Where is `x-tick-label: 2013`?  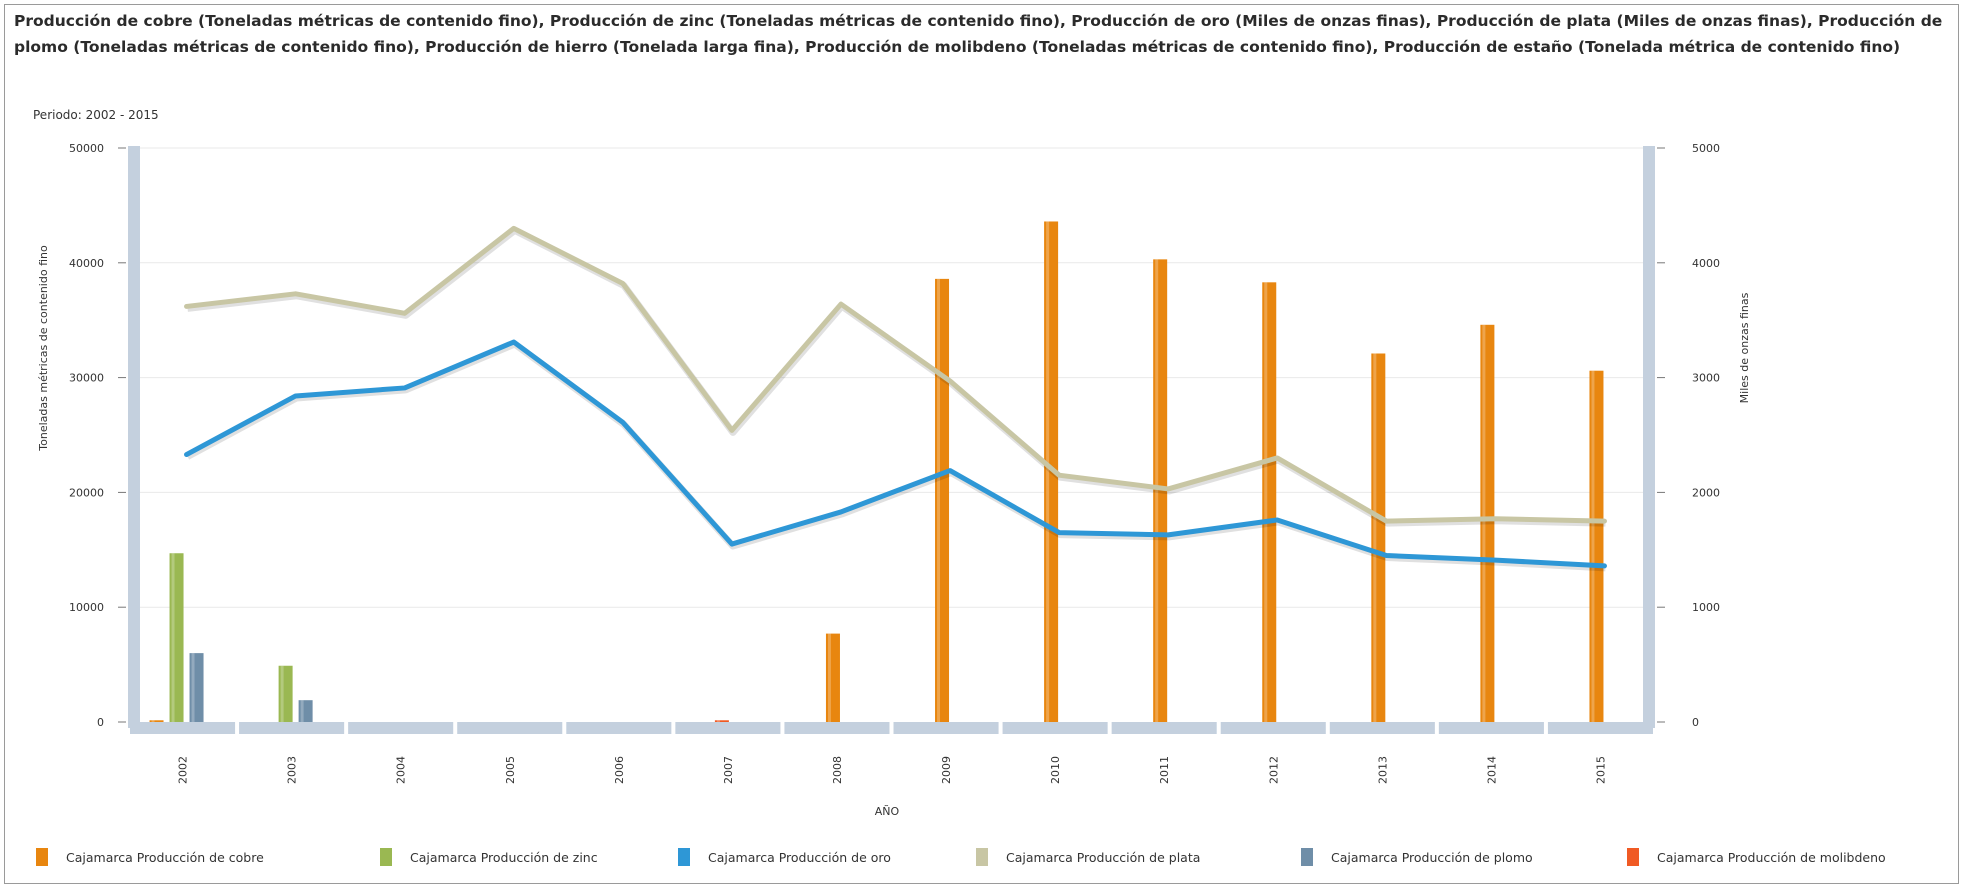 x-tick-label: 2013 is located at coordinates (1382, 770).